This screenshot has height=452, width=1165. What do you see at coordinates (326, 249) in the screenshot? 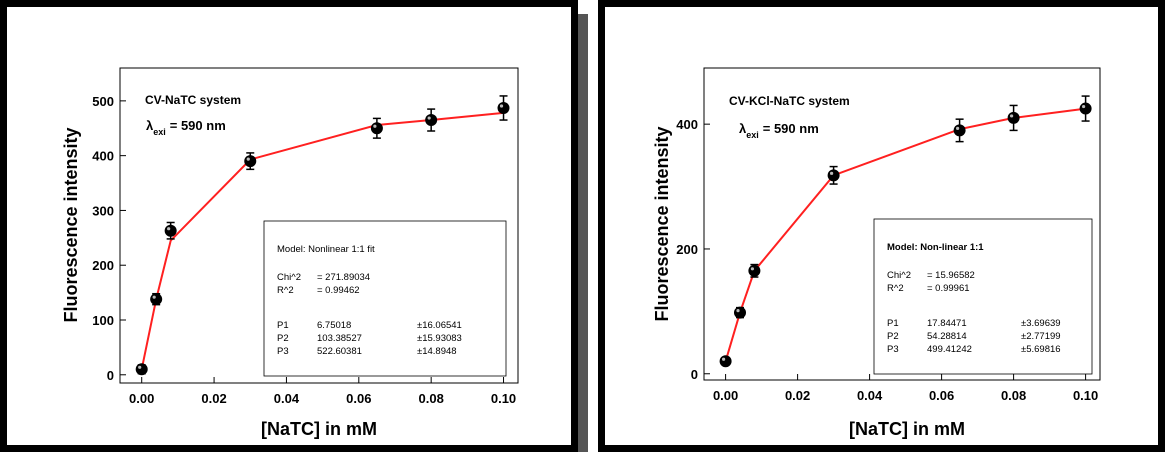
I see `legend-model: Model: Nonlinear 1:1 fit` at bounding box center [326, 249].